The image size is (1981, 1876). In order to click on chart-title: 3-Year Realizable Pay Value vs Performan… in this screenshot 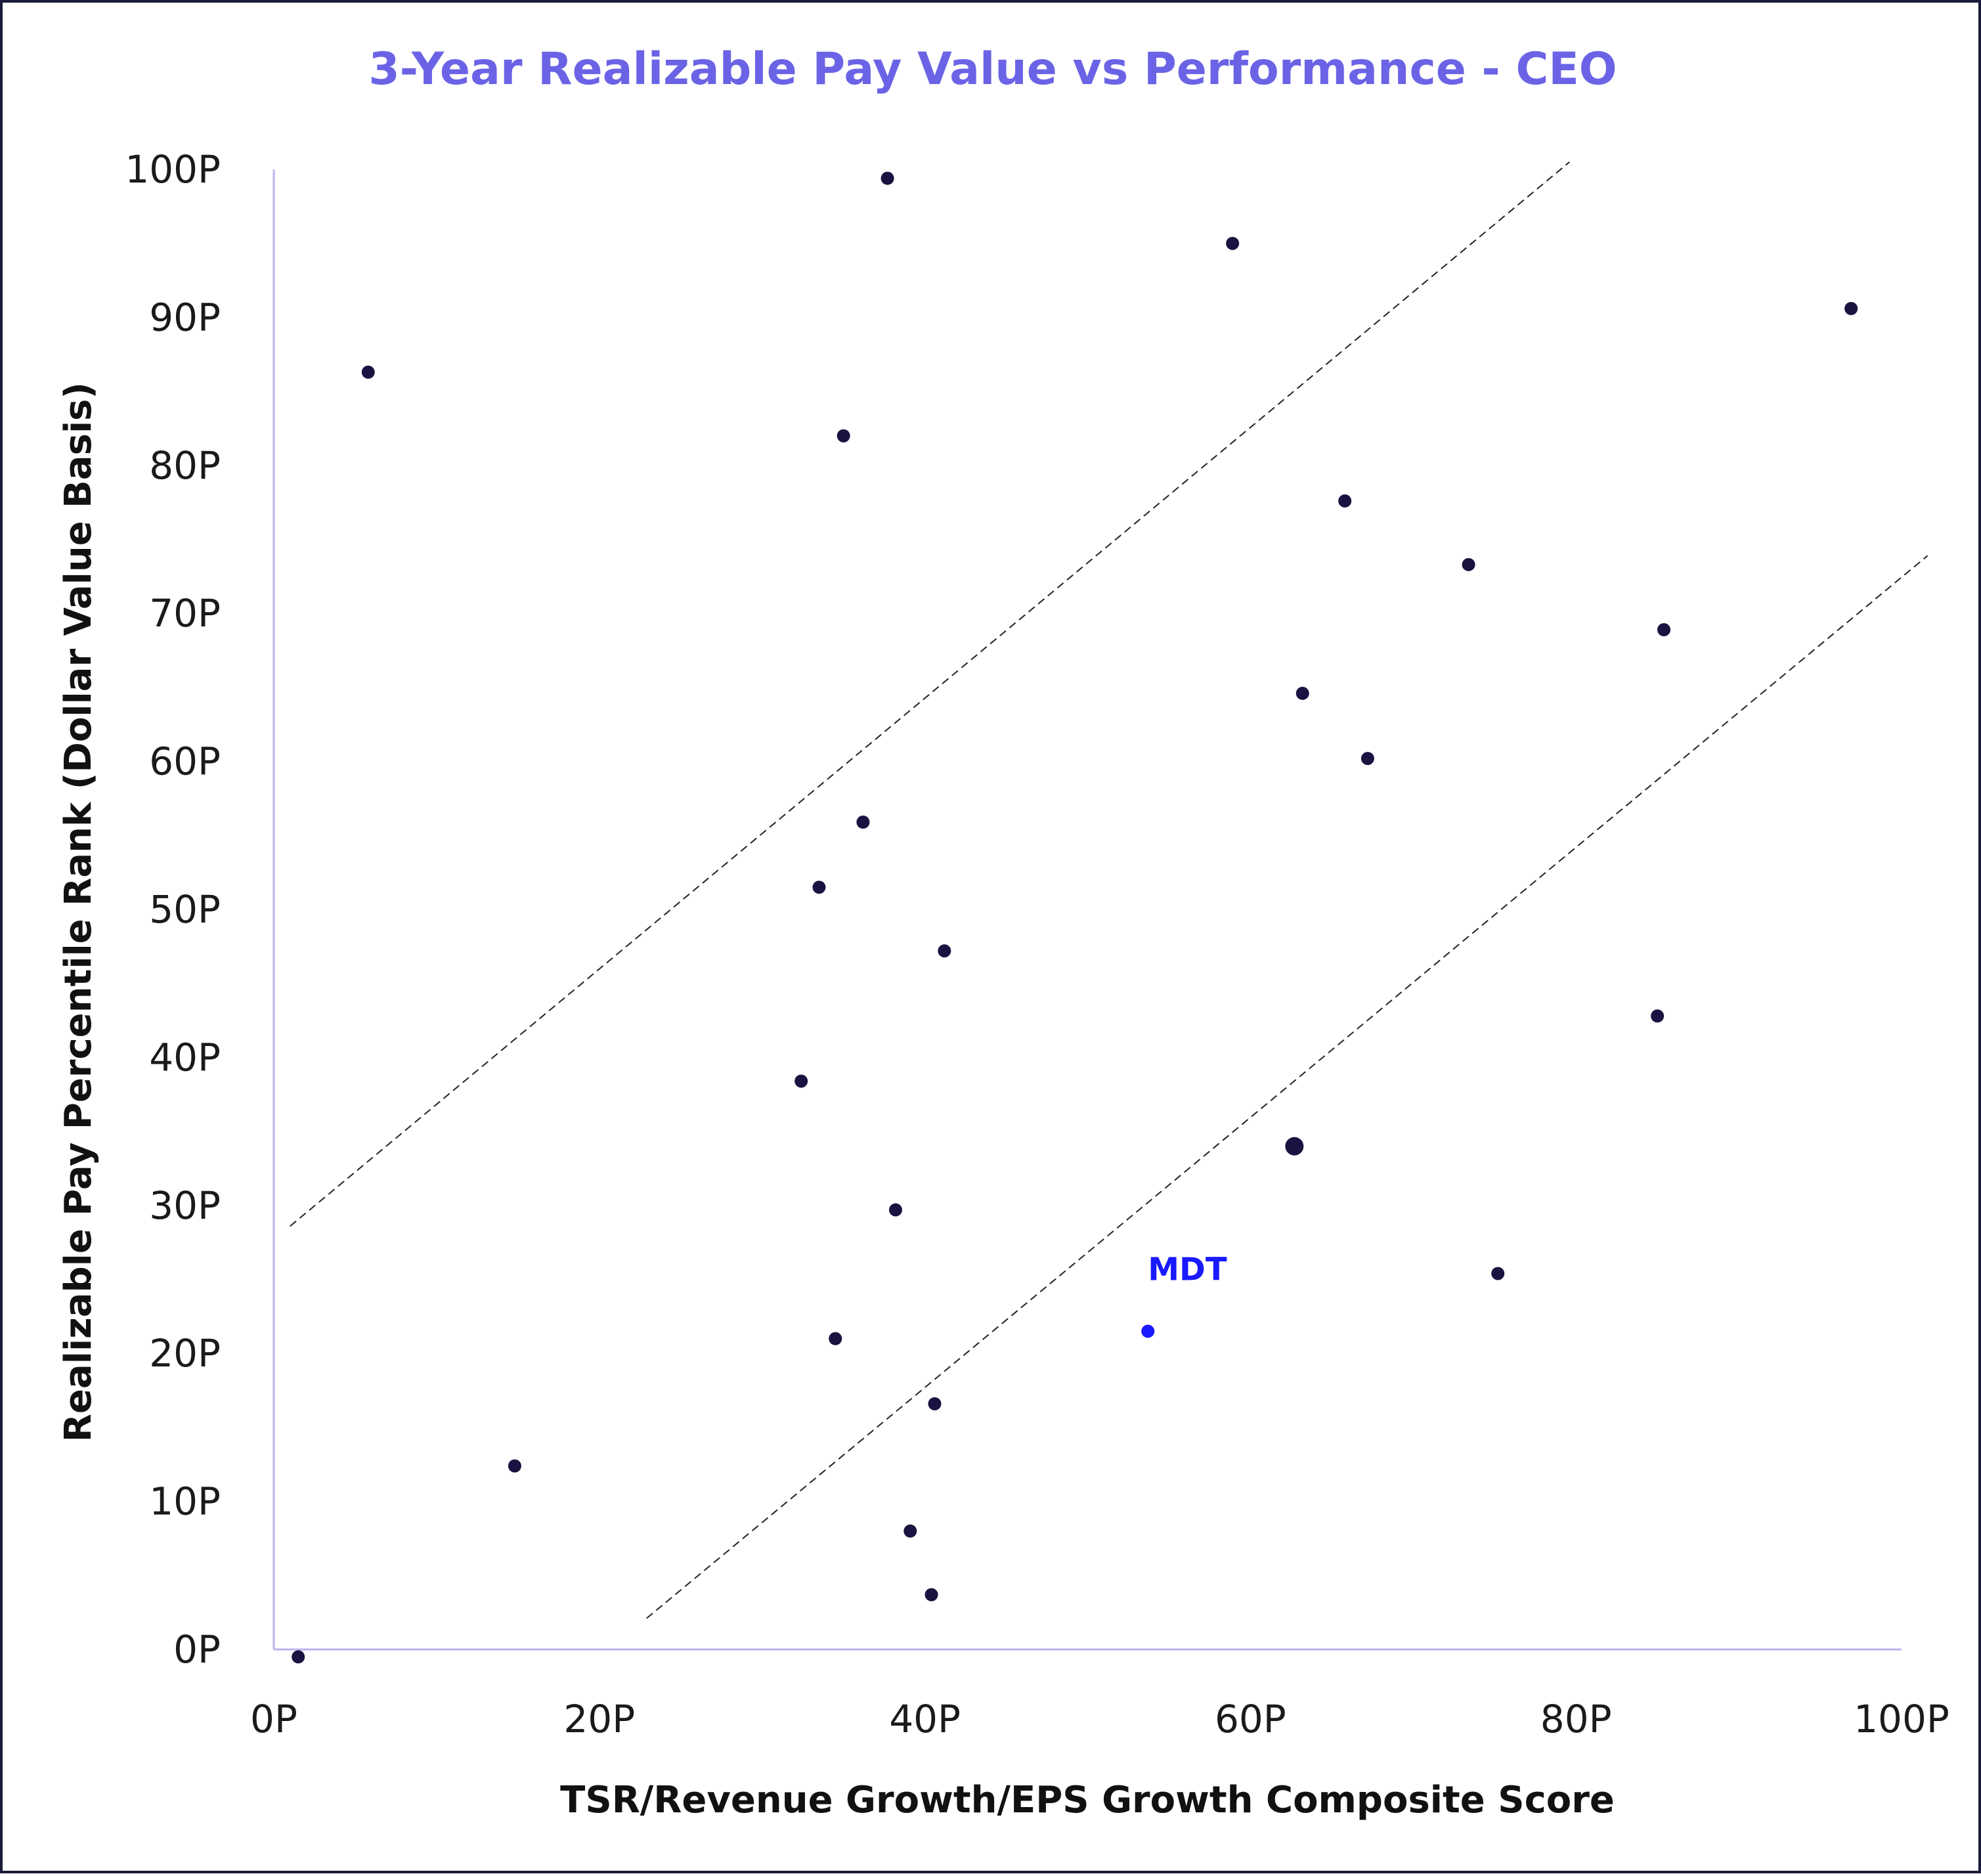, I will do `click(992, 69)`.